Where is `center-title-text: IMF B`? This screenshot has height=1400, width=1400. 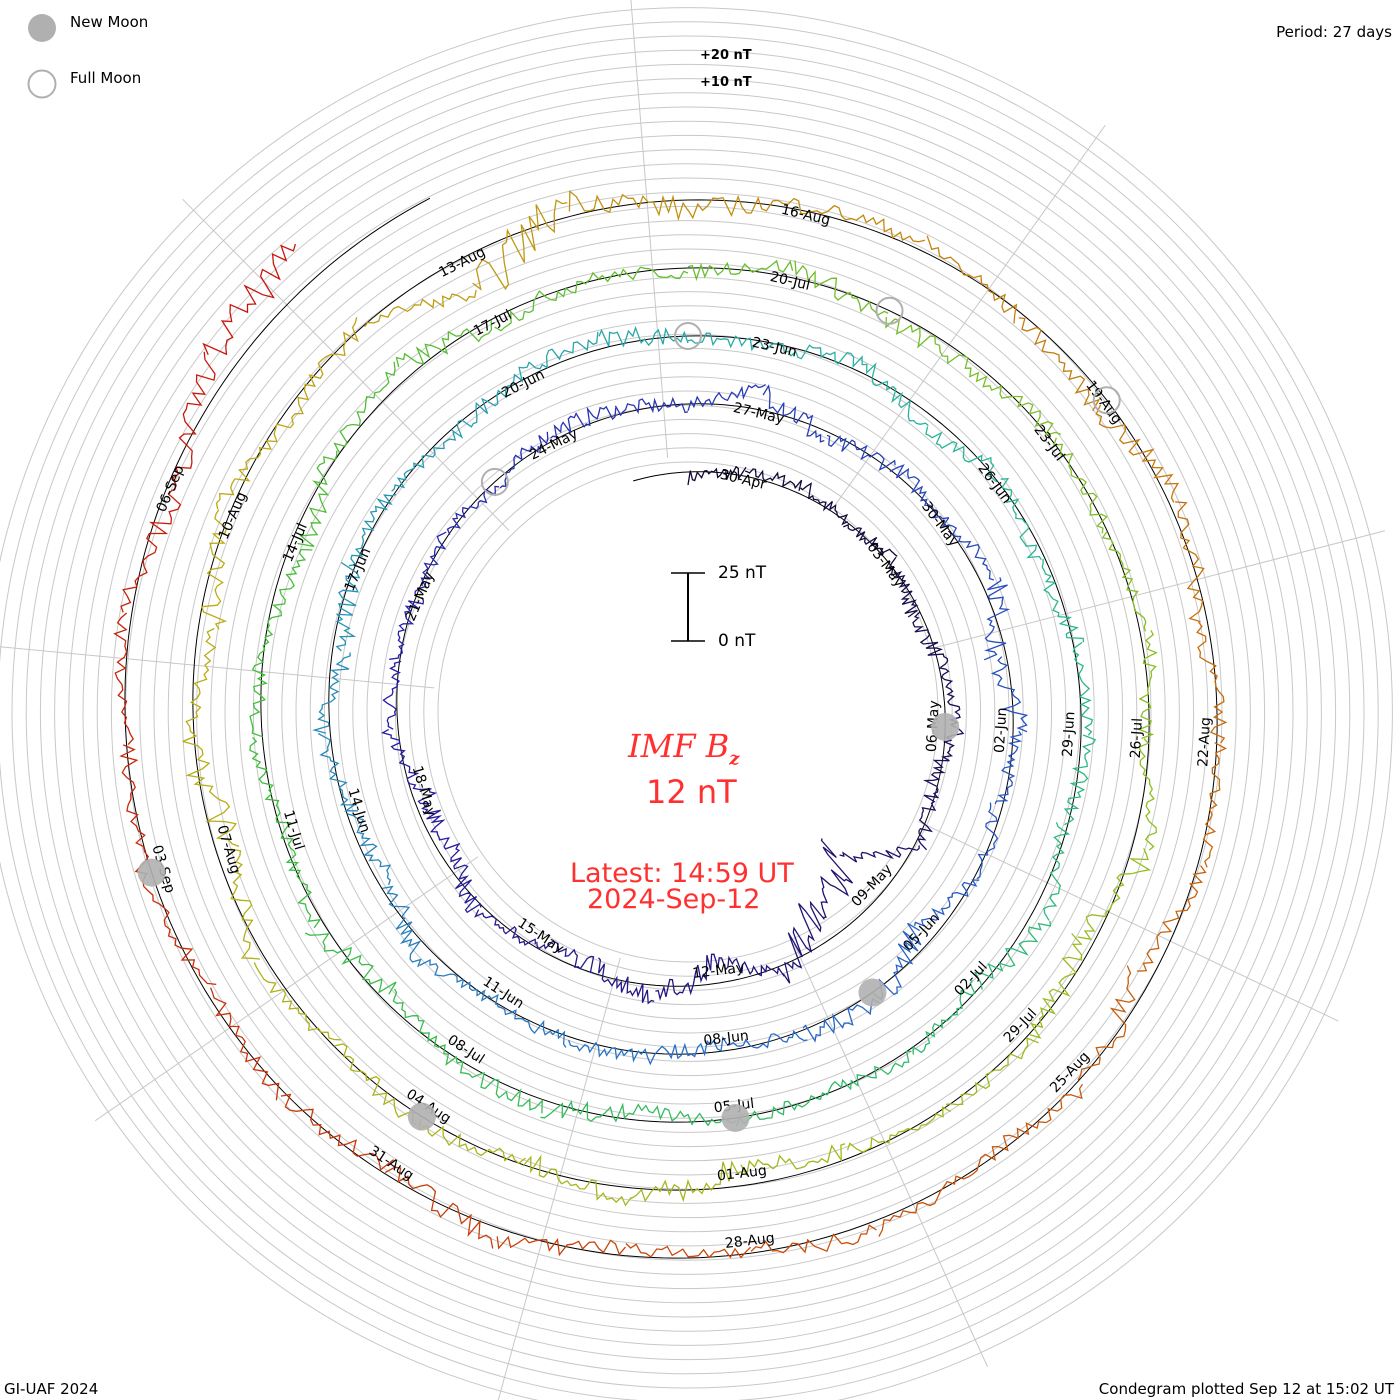
center-title-text: IMF B is located at coordinates (679, 746).